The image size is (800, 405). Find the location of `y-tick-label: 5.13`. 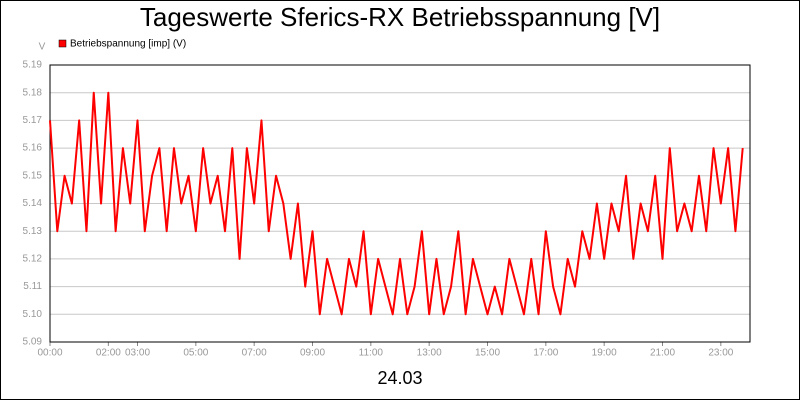

y-tick-label: 5.13 is located at coordinates (33, 231).